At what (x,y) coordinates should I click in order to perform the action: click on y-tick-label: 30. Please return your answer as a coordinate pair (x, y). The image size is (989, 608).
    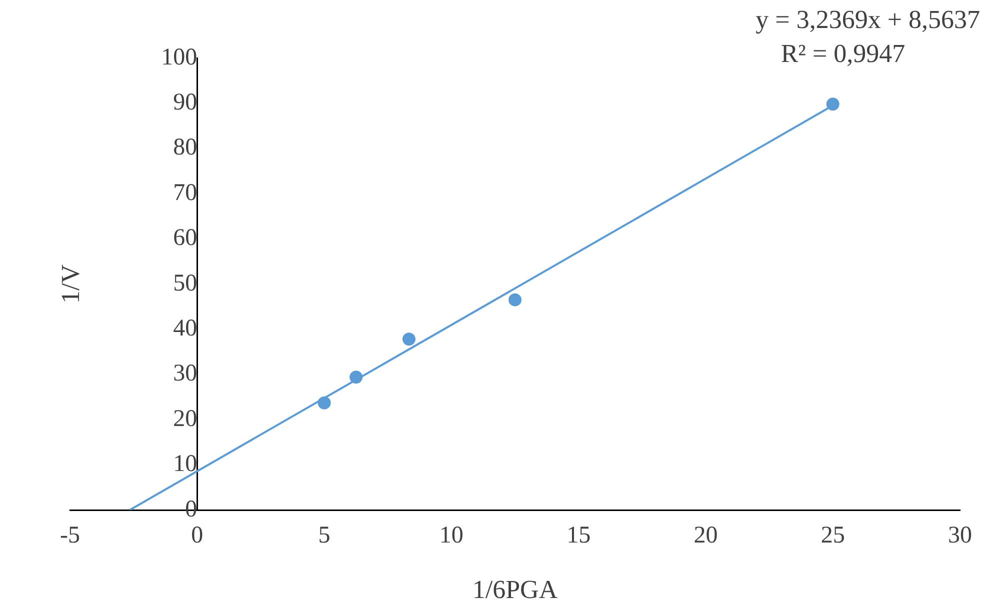
    Looking at the image, I should click on (185, 373).